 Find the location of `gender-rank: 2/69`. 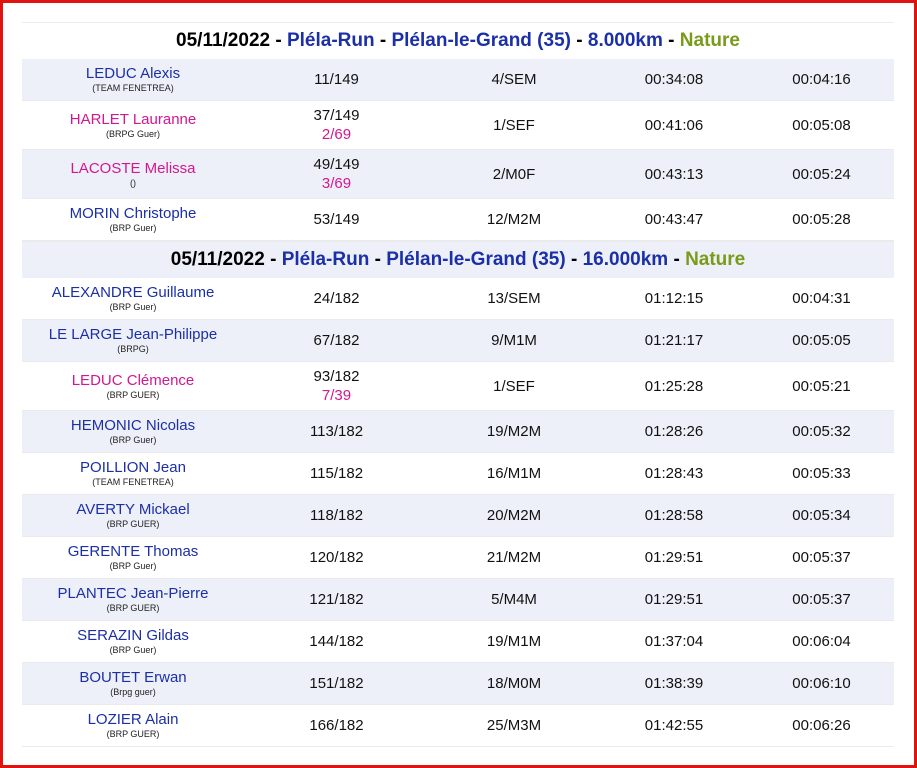

gender-rank: 2/69 is located at coordinates (336, 134).